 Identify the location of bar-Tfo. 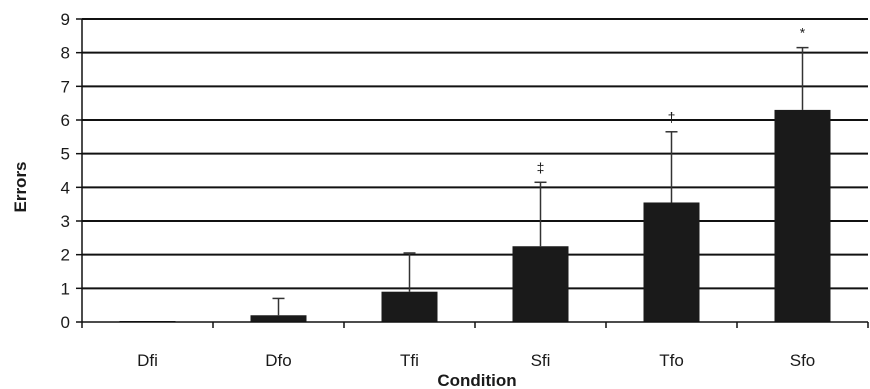
(671, 262).